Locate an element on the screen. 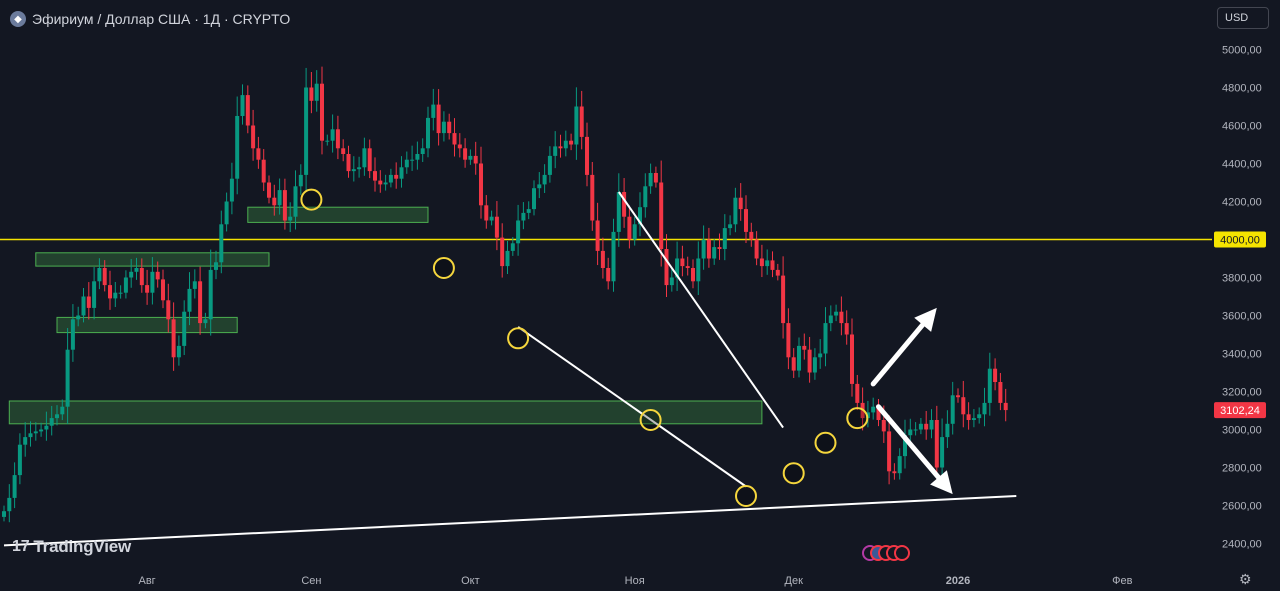  direction-arrow-up is located at coordinates (898, 354).